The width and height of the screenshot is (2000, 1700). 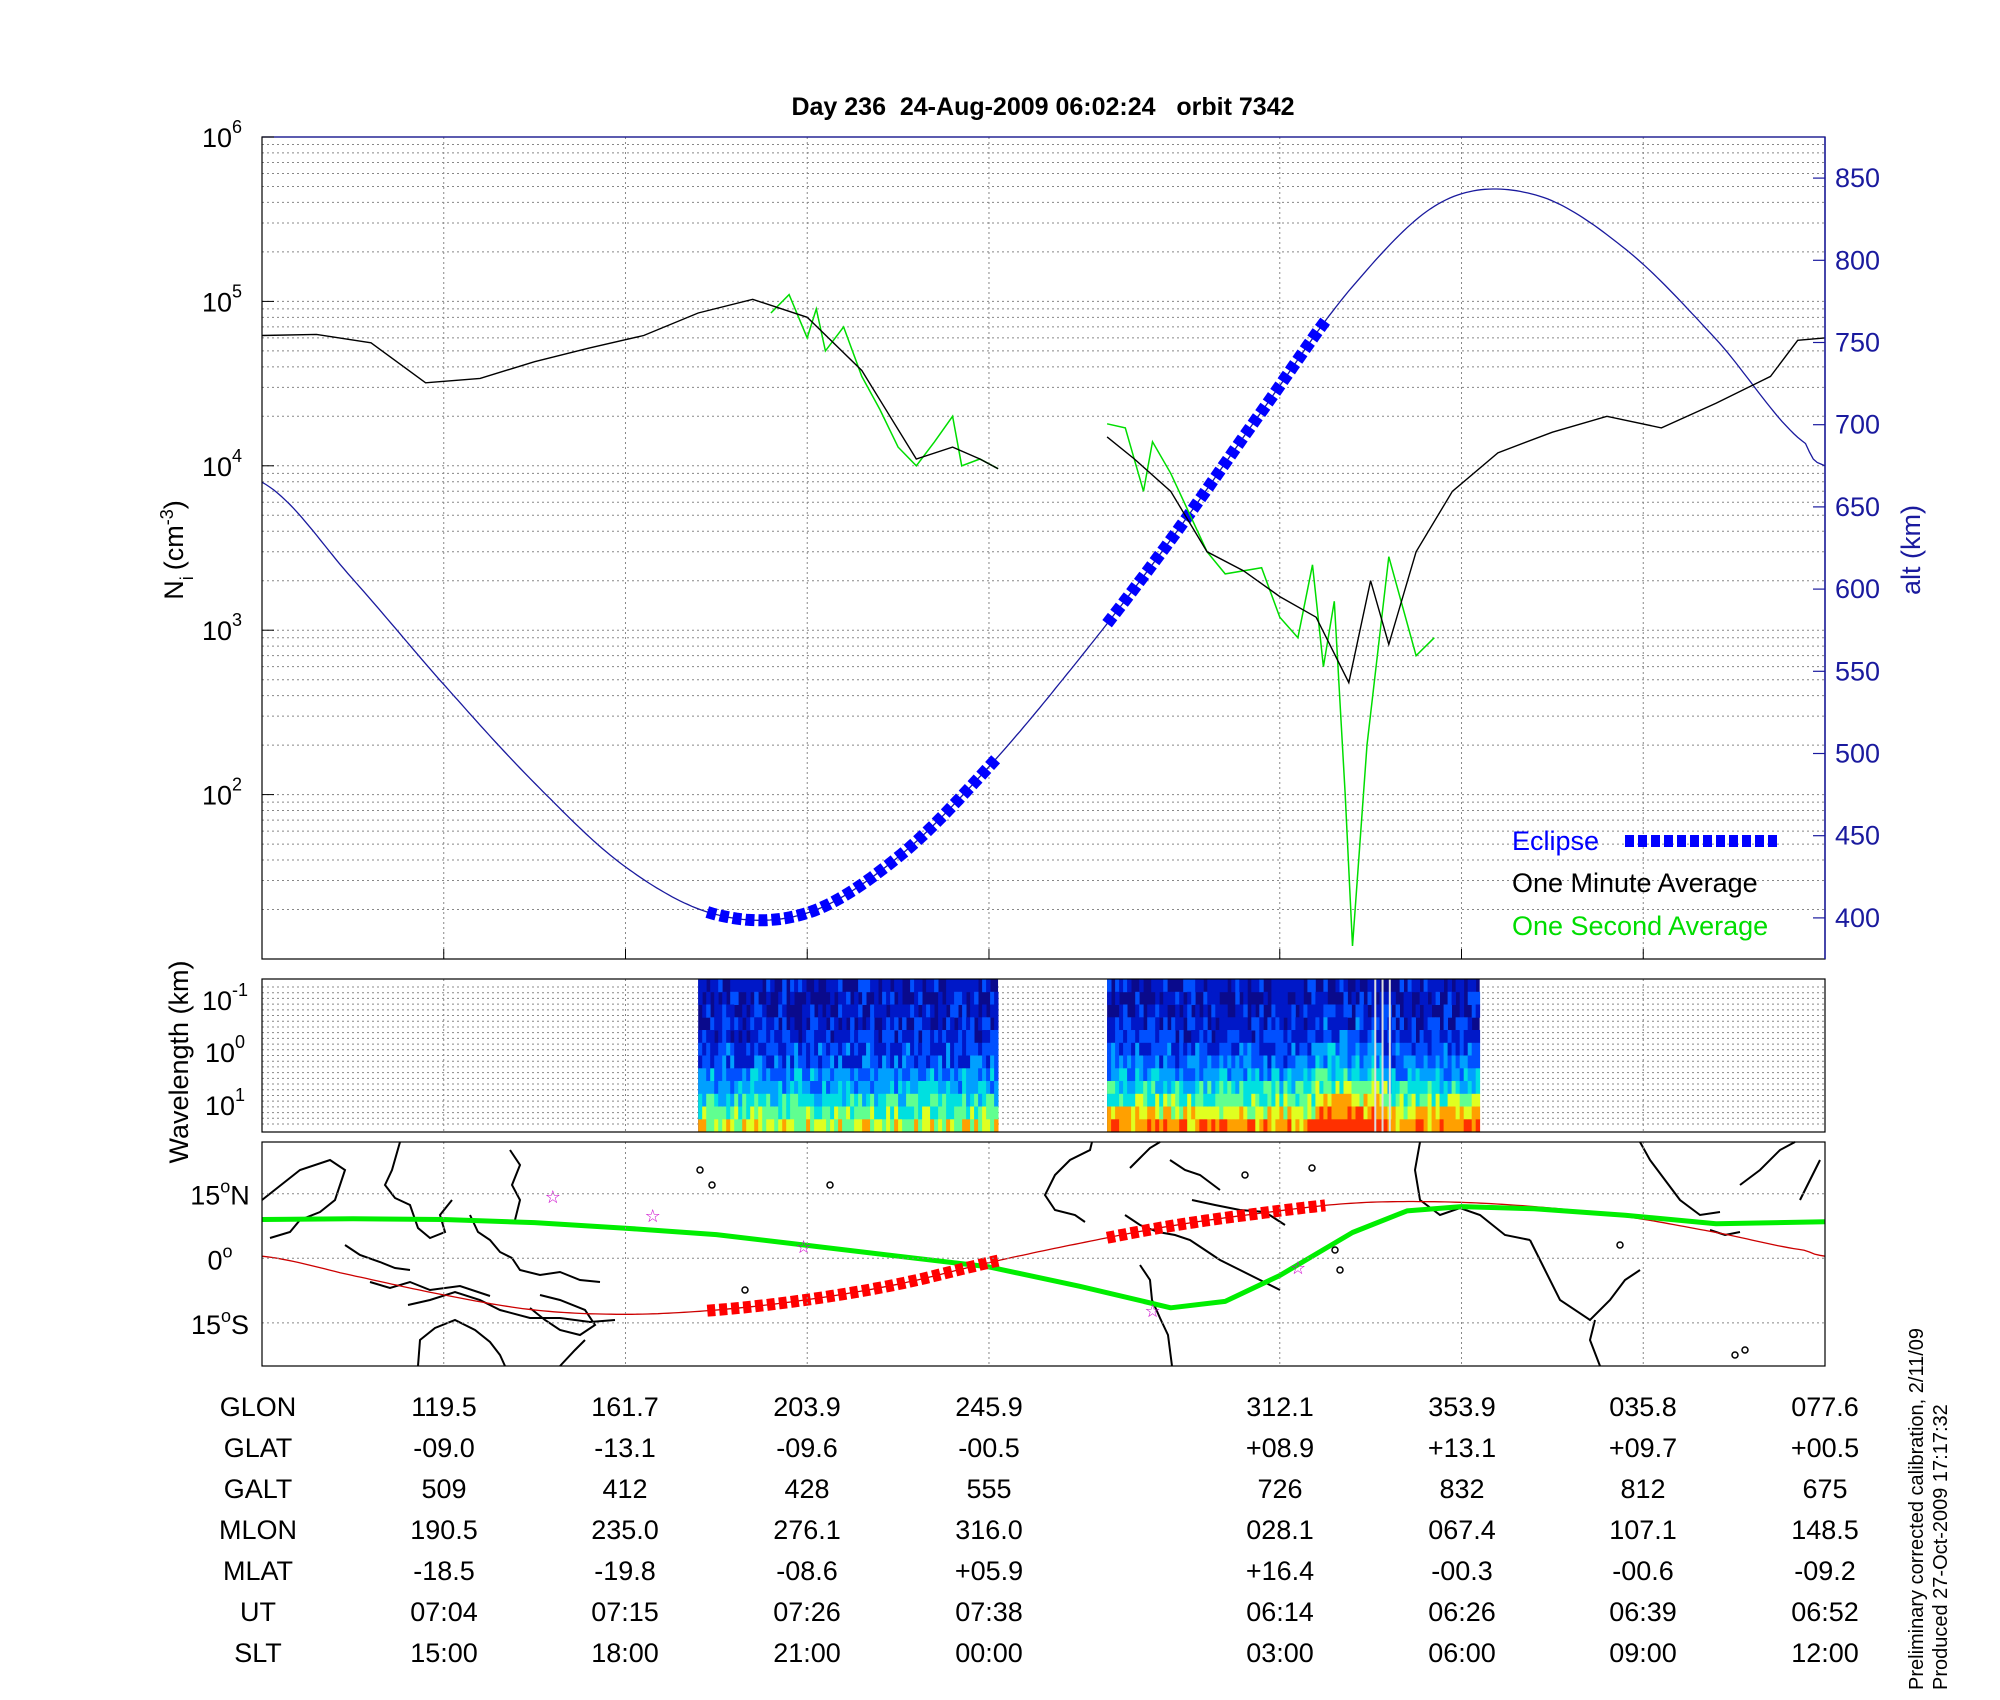 What do you see at coordinates (1857, 589) in the screenshot?
I see `altitude-tick-label: 600` at bounding box center [1857, 589].